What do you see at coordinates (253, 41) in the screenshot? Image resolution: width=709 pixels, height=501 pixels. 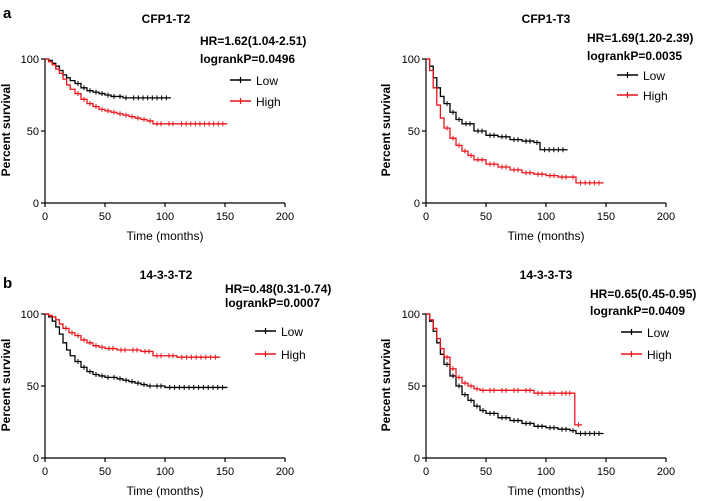 I see `hazard-ratio: HR=1.62(1.04-2.51)` at bounding box center [253, 41].